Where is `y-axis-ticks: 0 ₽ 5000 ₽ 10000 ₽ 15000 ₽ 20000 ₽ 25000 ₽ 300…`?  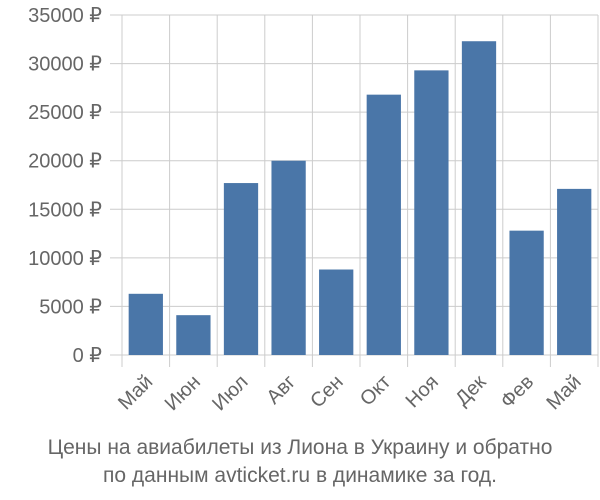 y-axis-ticks: 0 ₽ 5000 ₽ 10000 ₽ 15000 ₽ 20000 ₽ 25000 ₽ 300… is located at coordinates (65, 186).